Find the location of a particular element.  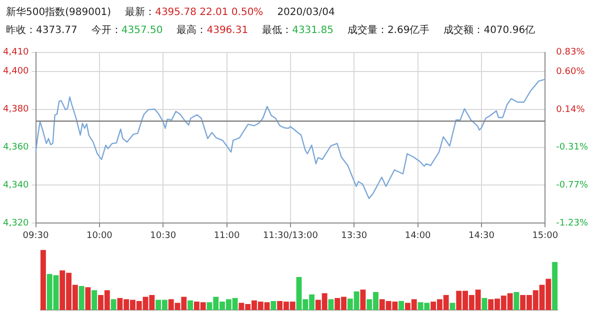

x-tick-label: 10:30 is located at coordinates (163, 235).